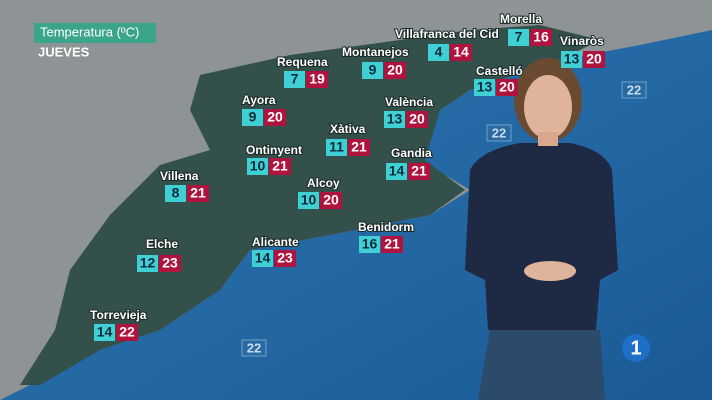 This screenshot has width=712, height=400. What do you see at coordinates (521, 19) in the screenshot?
I see `city-name: Morella` at bounding box center [521, 19].